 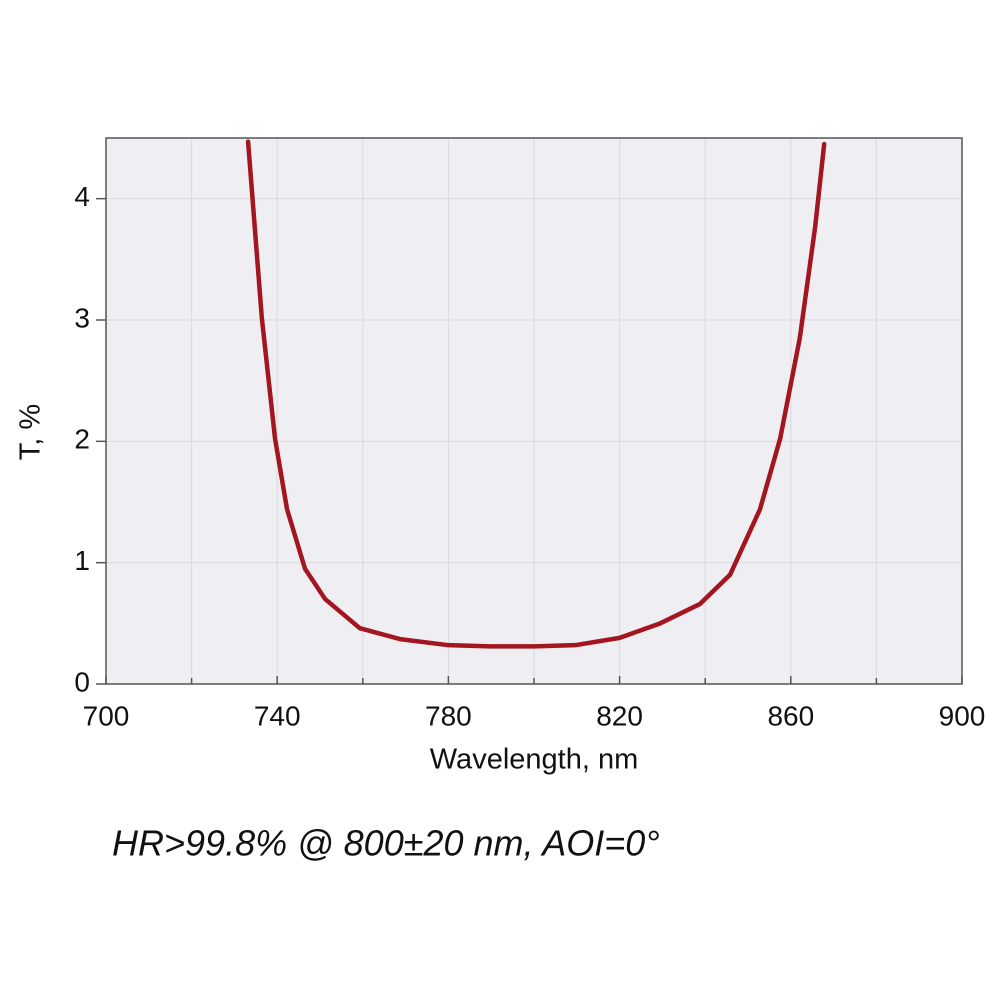 I want to click on y-tick-label: 1, so click(x=82, y=560).